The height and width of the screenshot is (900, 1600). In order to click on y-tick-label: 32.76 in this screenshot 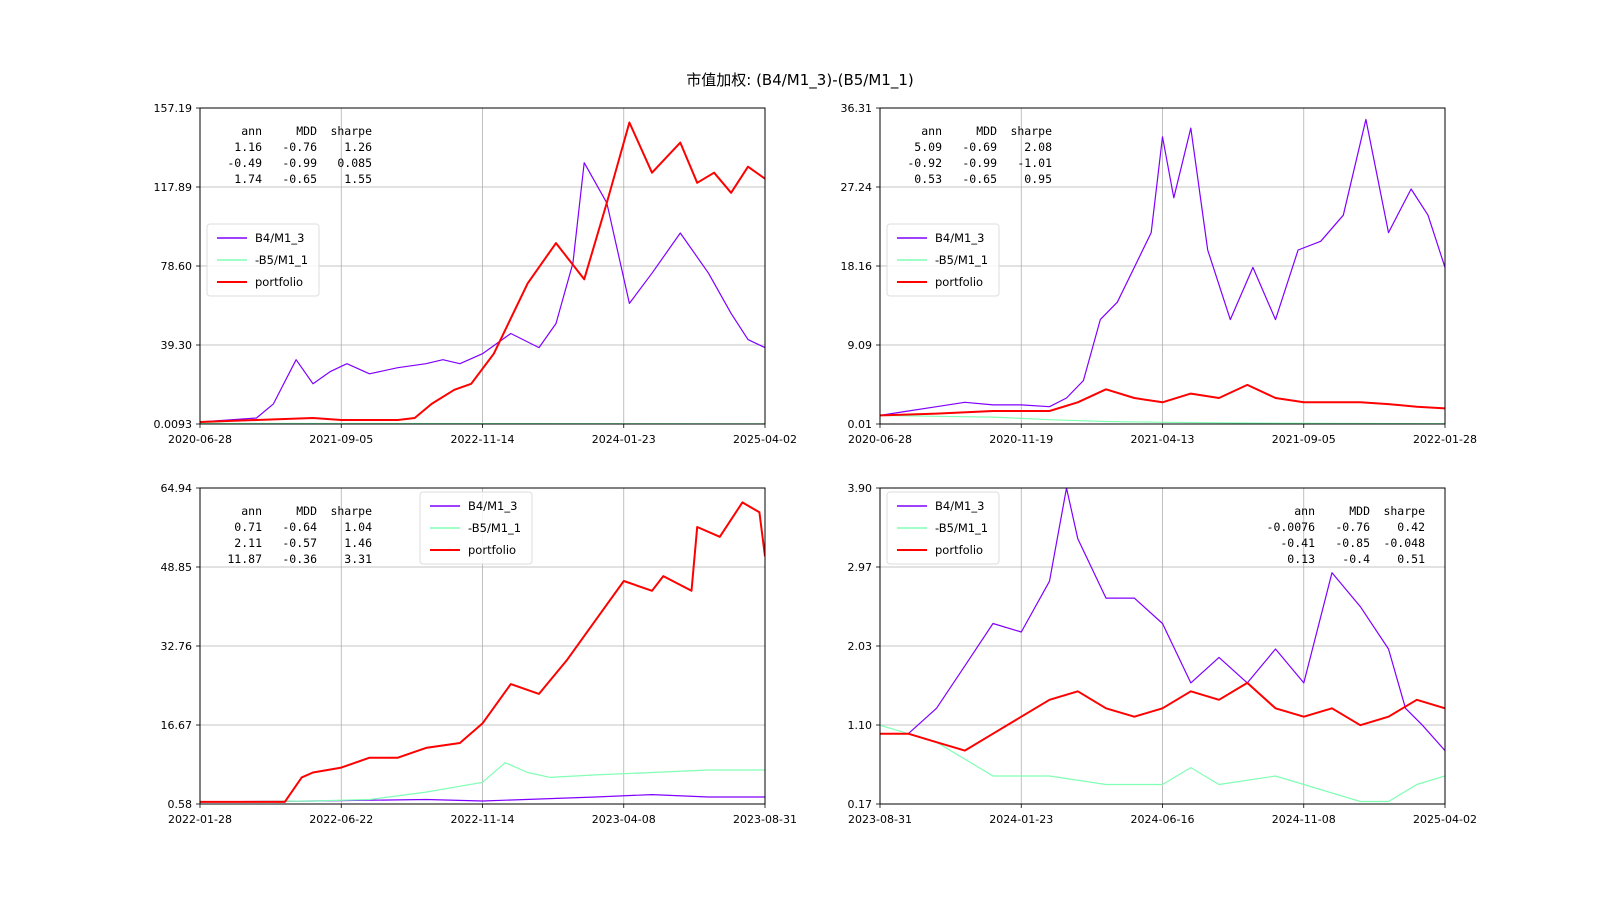, I will do `click(177, 646)`.